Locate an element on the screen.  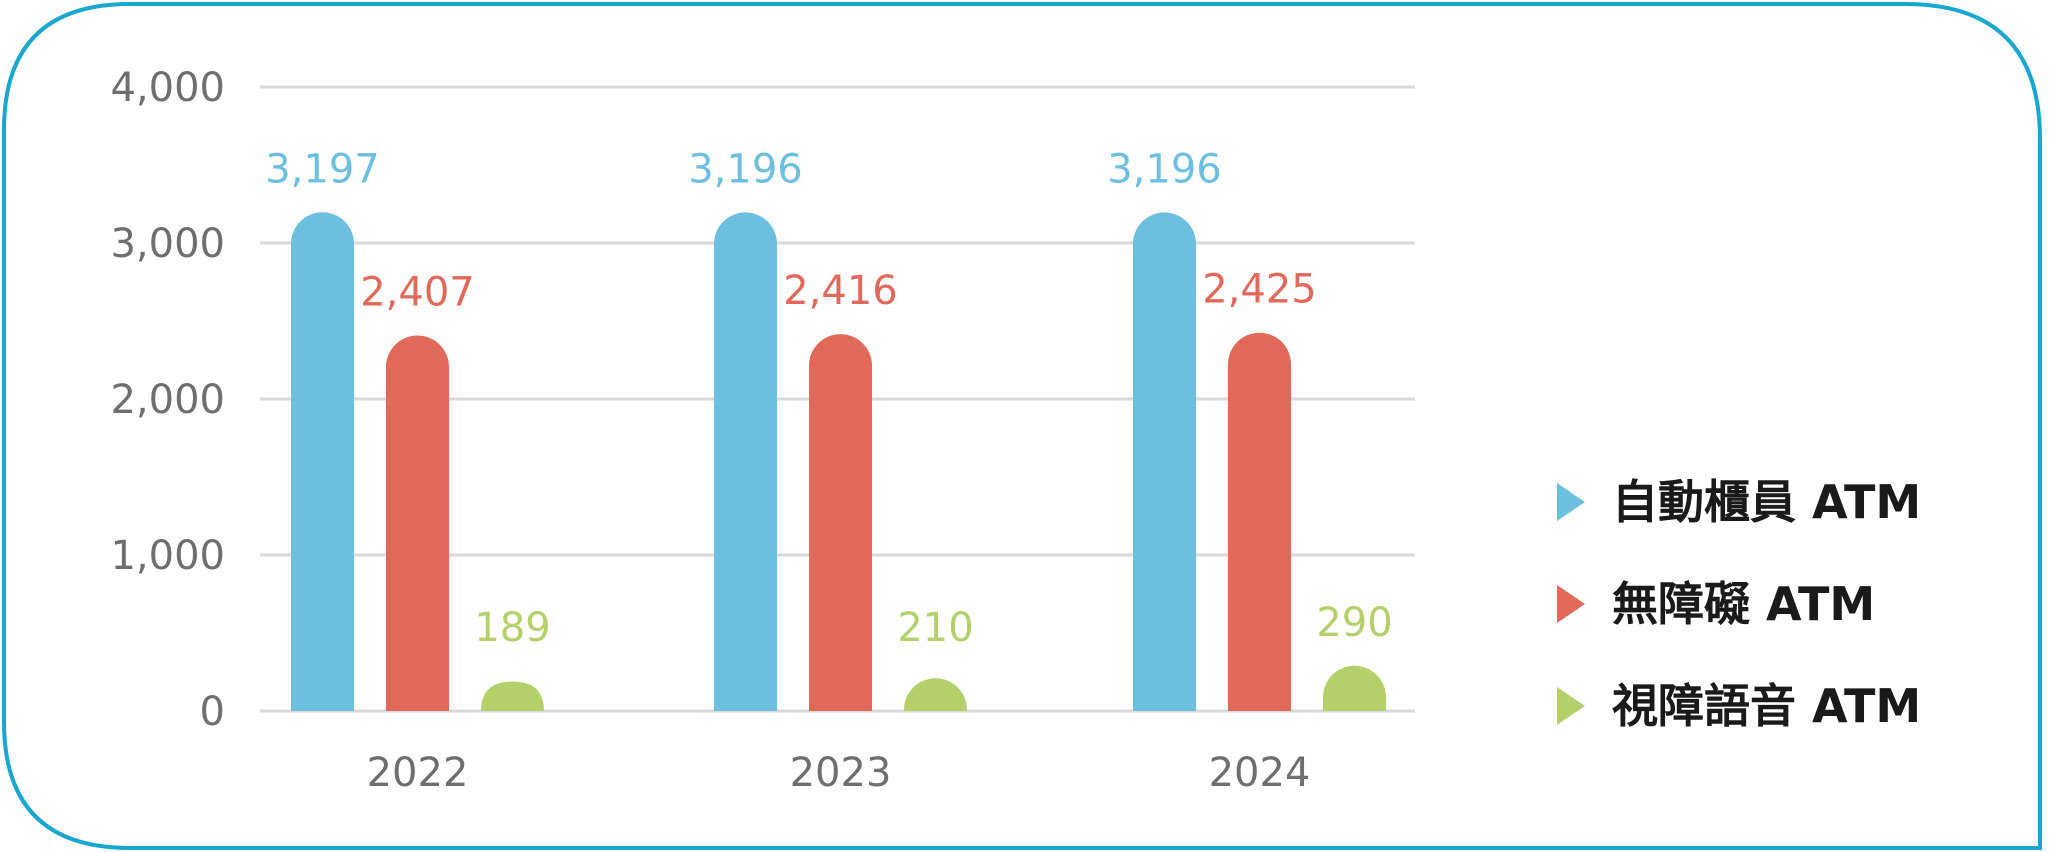
data-label: 290 is located at coordinates (1354, 623).